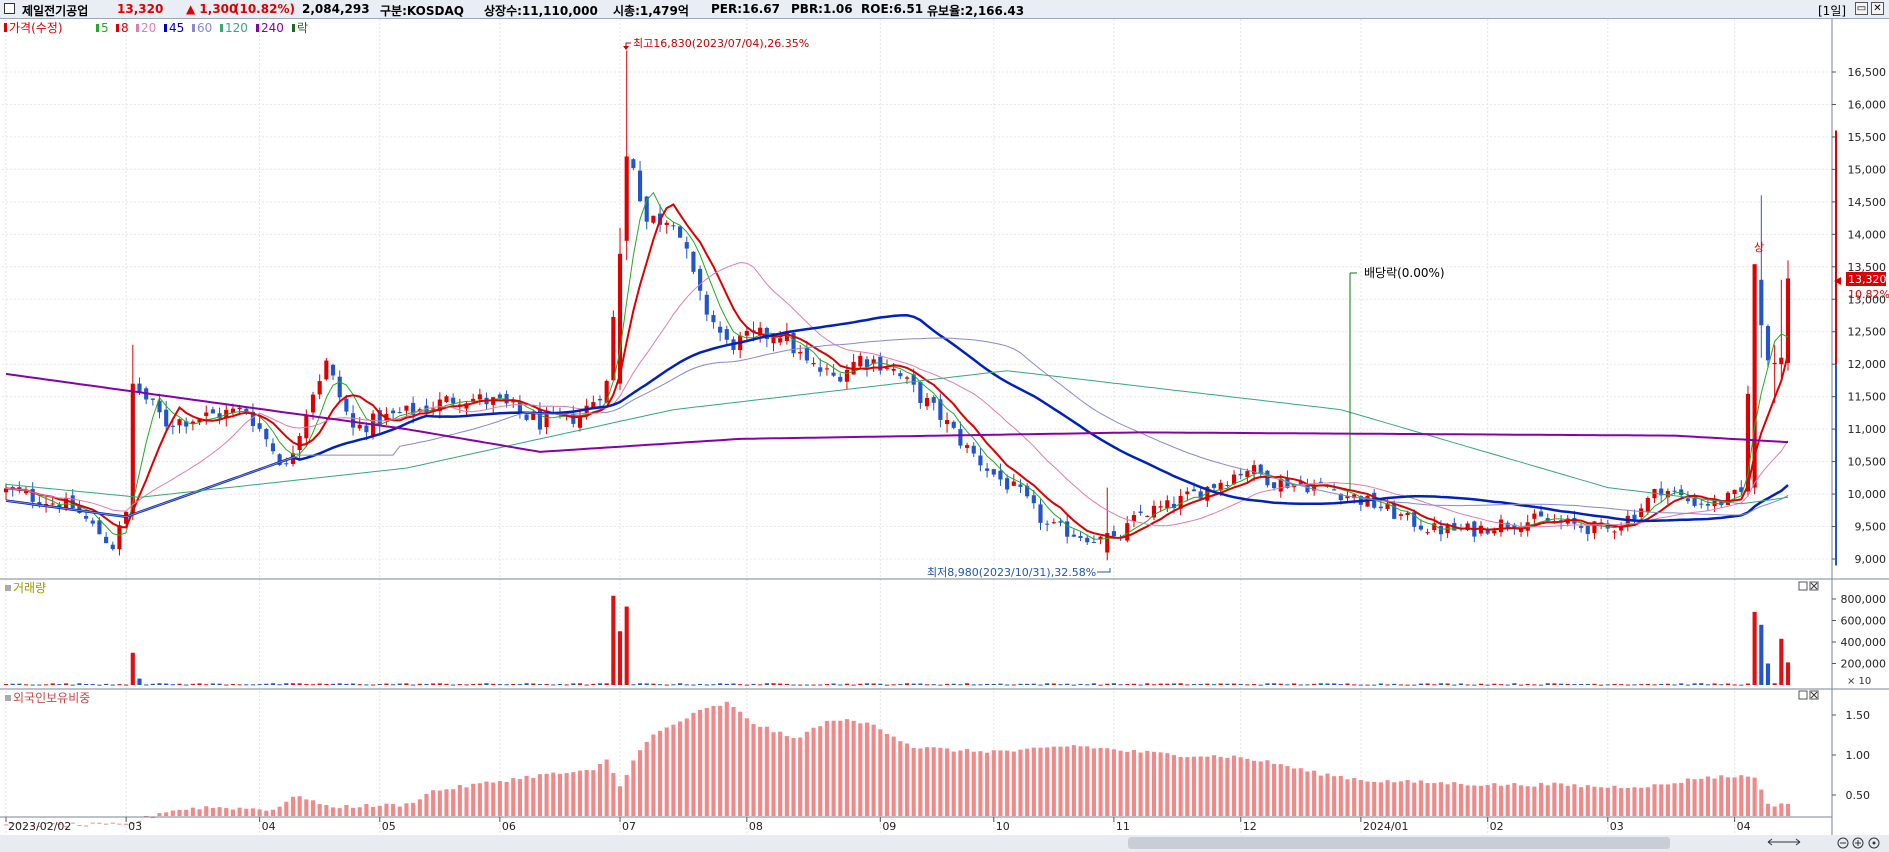 The height and width of the screenshot is (852, 1889). Describe the element at coordinates (1814, 695) in the screenshot. I see `foreign-panel-close-button` at that location.